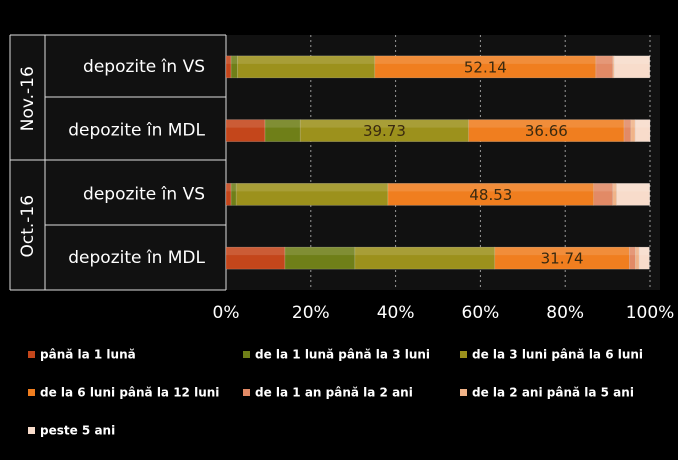 This screenshot has height=460, width=678. What do you see at coordinates (28, 226) in the screenshot?
I see `group-label: Oct.-16` at bounding box center [28, 226].